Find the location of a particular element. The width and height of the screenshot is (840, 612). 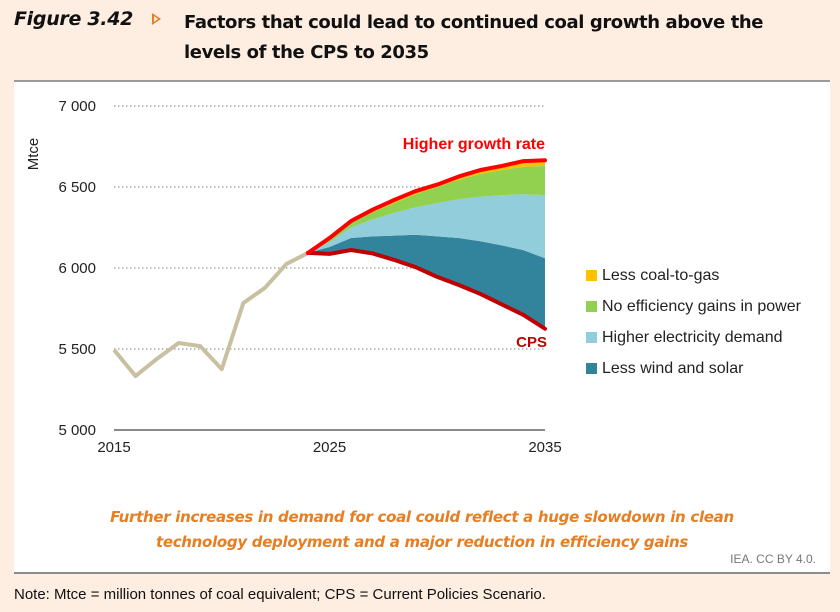

y-tick-label: 5 500 is located at coordinates (77, 349).